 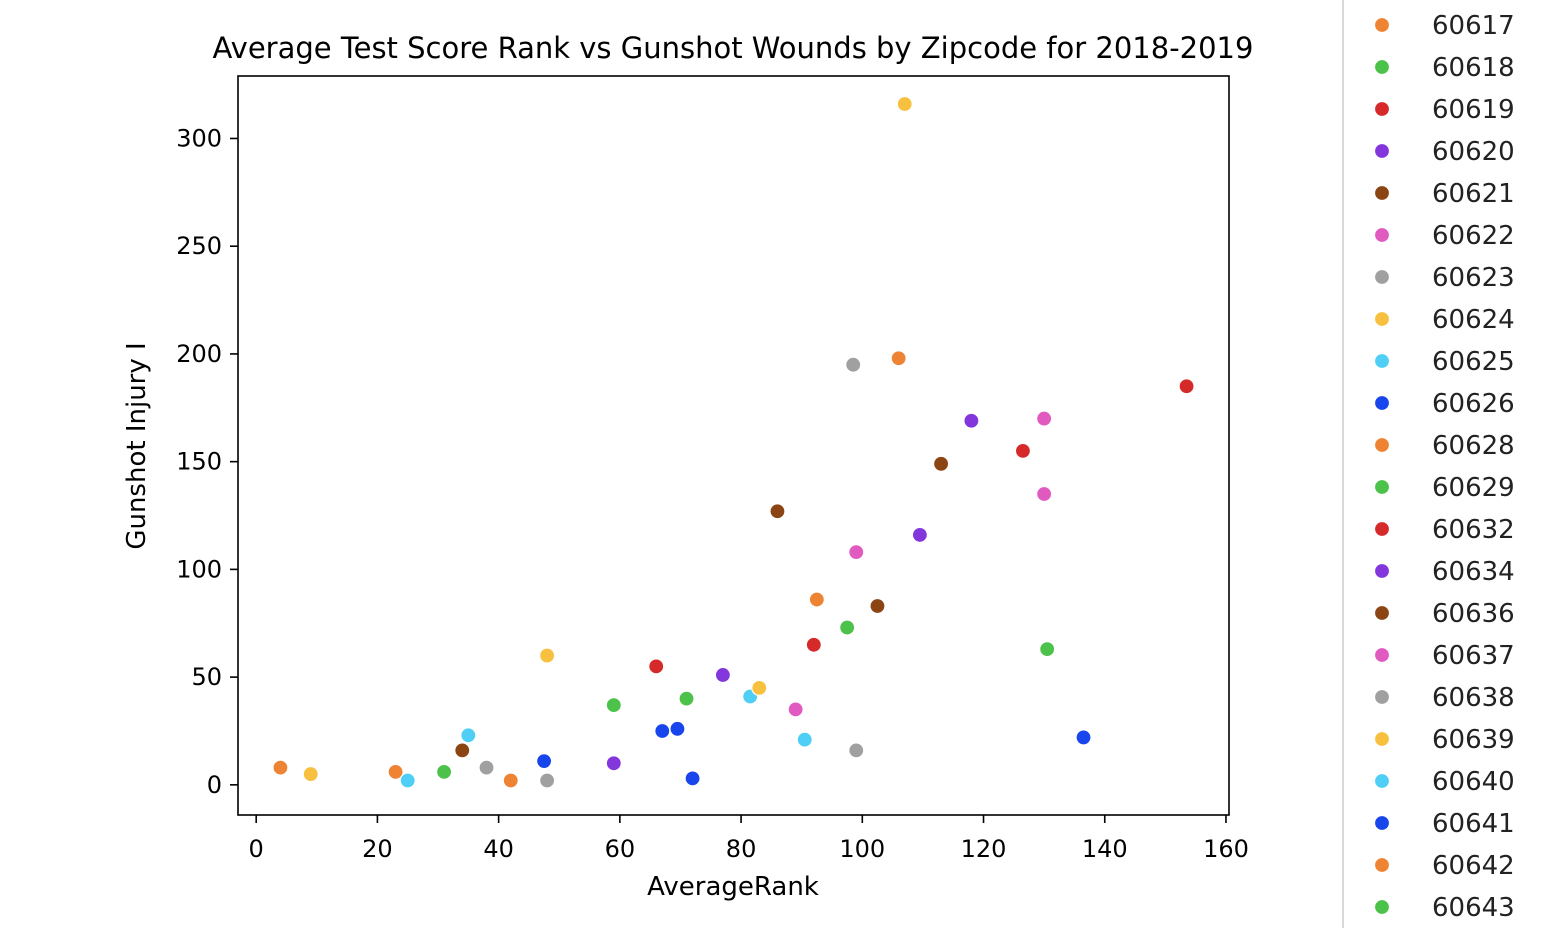 I want to click on legend-item: 60632, so click(x=1444, y=530).